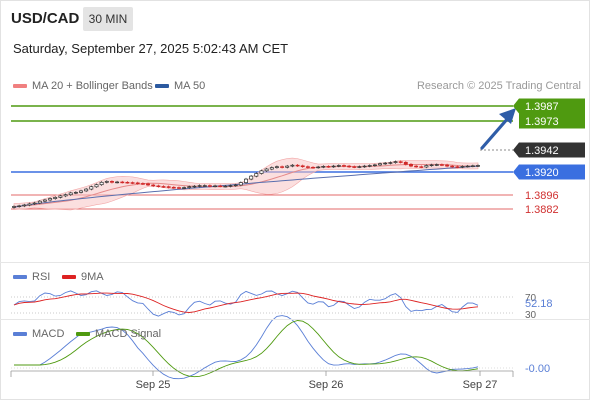 This screenshot has height=400, width=590. I want to click on forecast-arrow-icon, so click(495, 132).